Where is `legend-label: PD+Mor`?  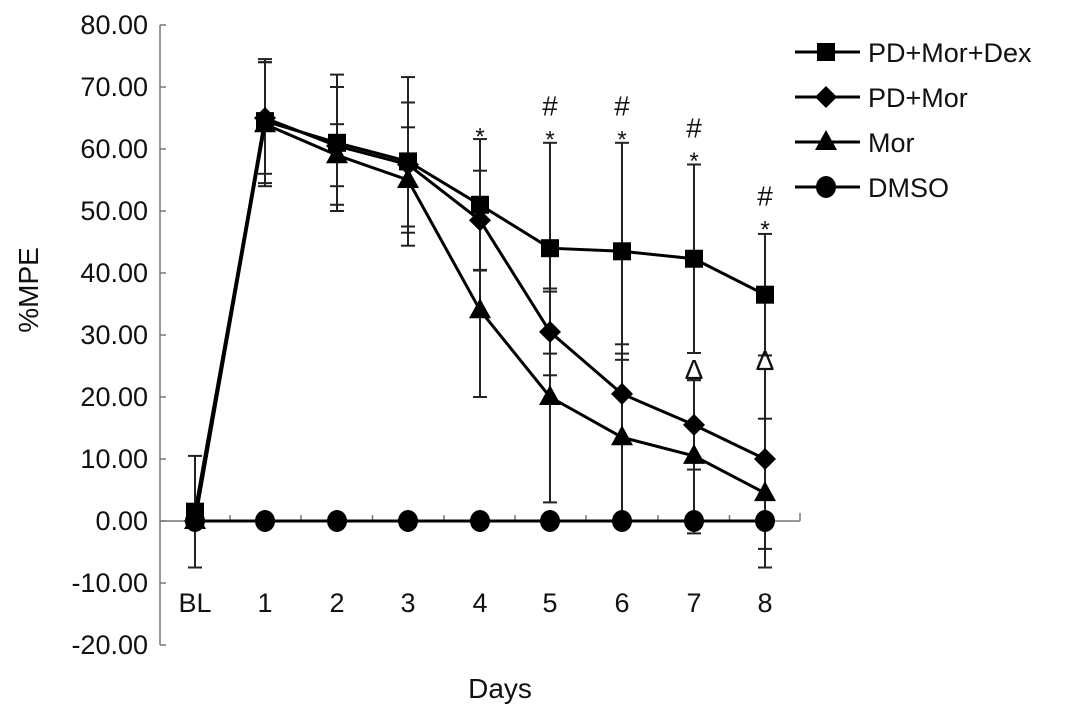
legend-label: PD+Mor is located at coordinates (918, 98).